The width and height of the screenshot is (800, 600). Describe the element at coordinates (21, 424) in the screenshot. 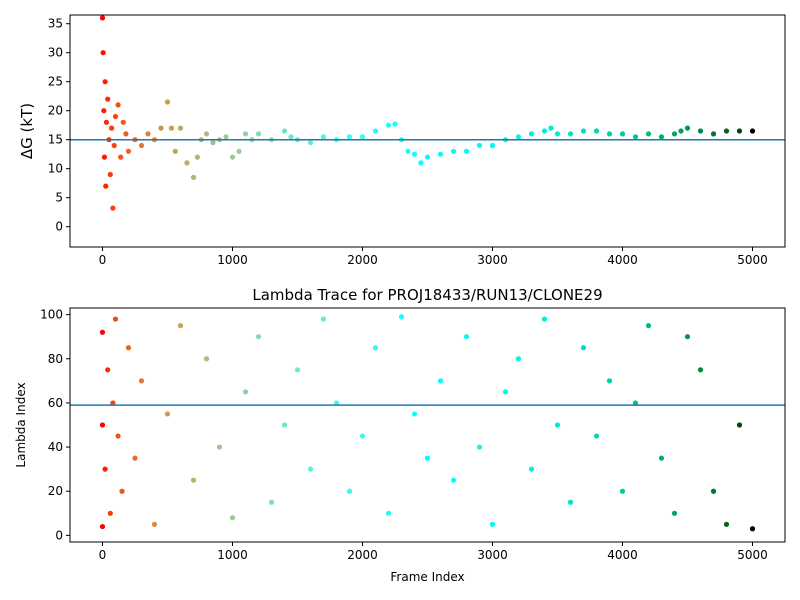

I see `lambda-y-axis-label: Lambda Index` at that location.